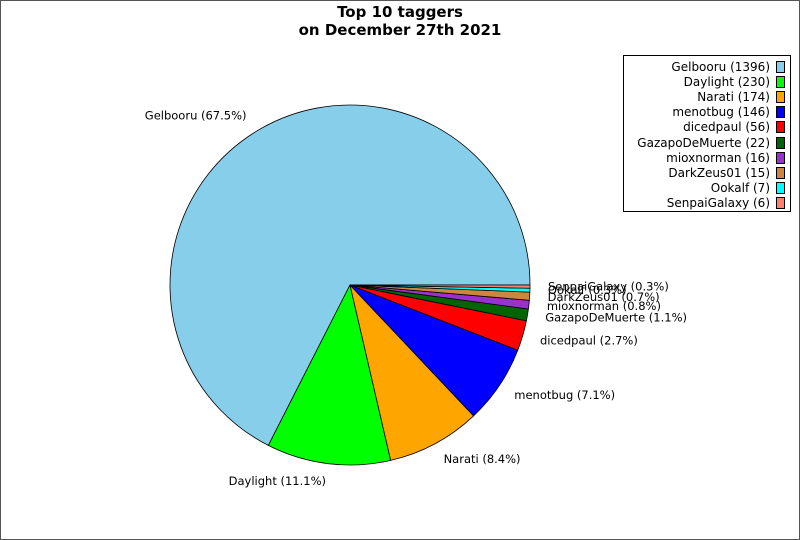 The height and width of the screenshot is (540, 800). What do you see at coordinates (616, 317) in the screenshot?
I see `slice-label-gazapodemuerte: GazapoDeMuerte (1.1%)` at bounding box center [616, 317].